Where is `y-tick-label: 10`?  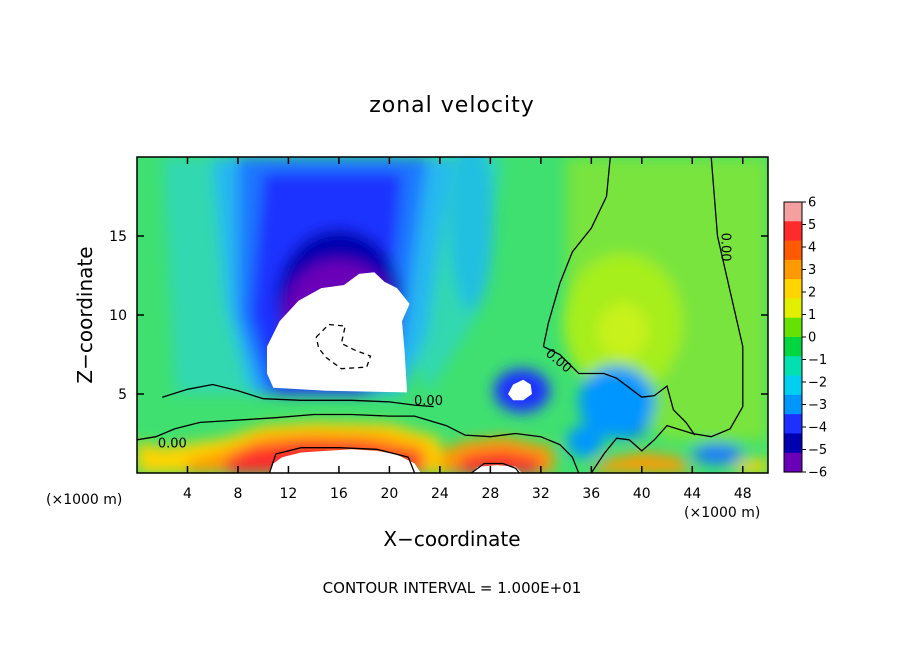 y-tick-label: 10 is located at coordinates (118, 316).